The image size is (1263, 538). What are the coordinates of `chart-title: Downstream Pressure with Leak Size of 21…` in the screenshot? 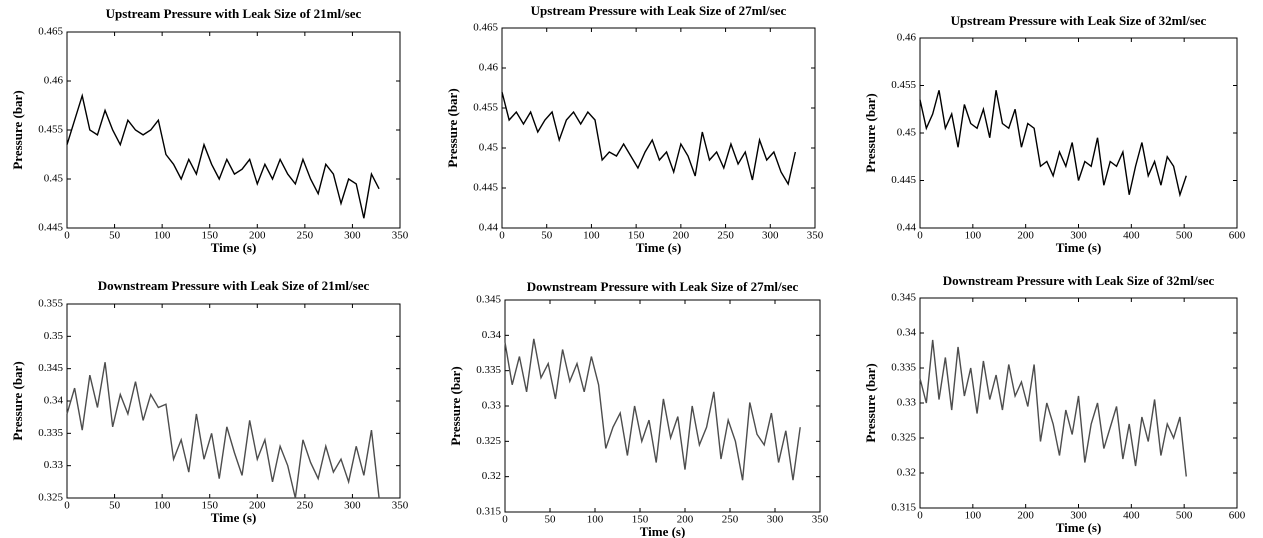 It's located at (234, 285).